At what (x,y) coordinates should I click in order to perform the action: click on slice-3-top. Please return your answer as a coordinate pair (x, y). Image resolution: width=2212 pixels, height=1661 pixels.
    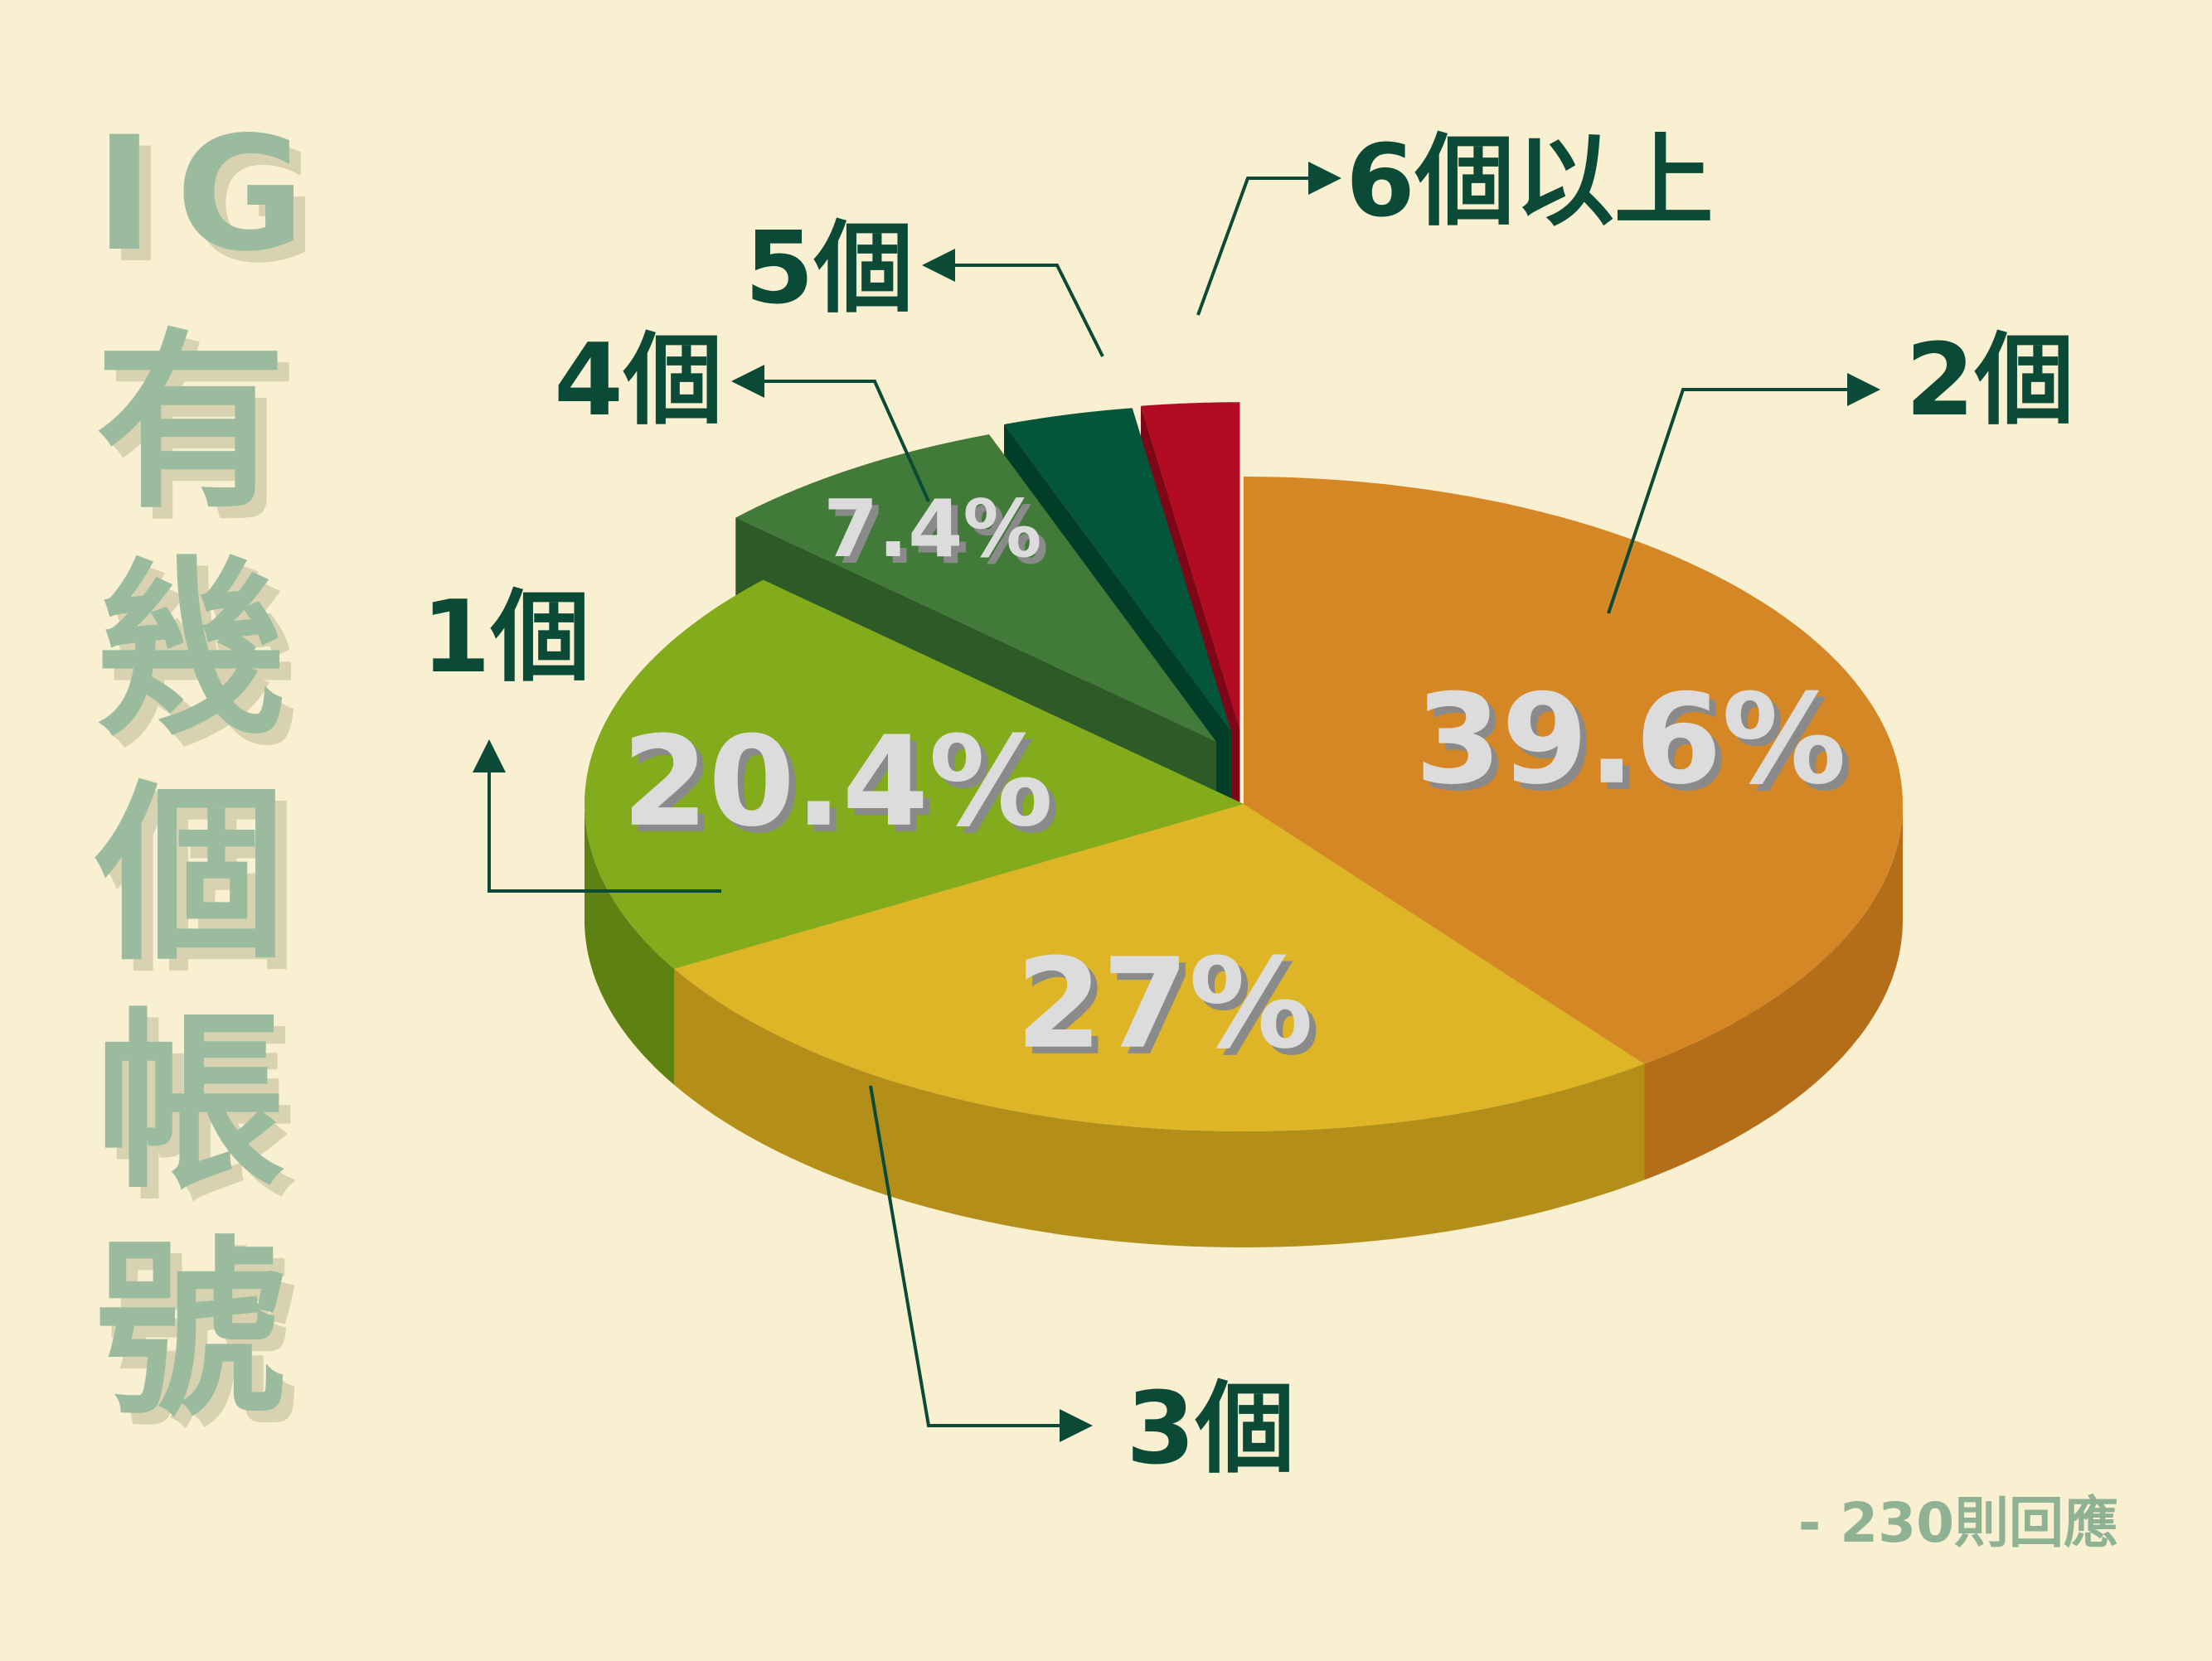
    Looking at the image, I should click on (914, 774).